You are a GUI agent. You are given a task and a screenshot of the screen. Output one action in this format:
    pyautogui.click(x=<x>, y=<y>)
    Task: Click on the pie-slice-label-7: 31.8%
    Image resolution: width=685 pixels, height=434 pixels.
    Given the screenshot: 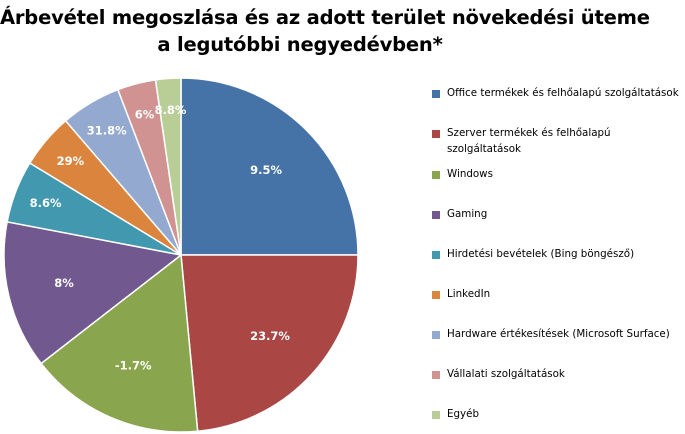 What is the action you would take?
    pyautogui.click(x=107, y=130)
    